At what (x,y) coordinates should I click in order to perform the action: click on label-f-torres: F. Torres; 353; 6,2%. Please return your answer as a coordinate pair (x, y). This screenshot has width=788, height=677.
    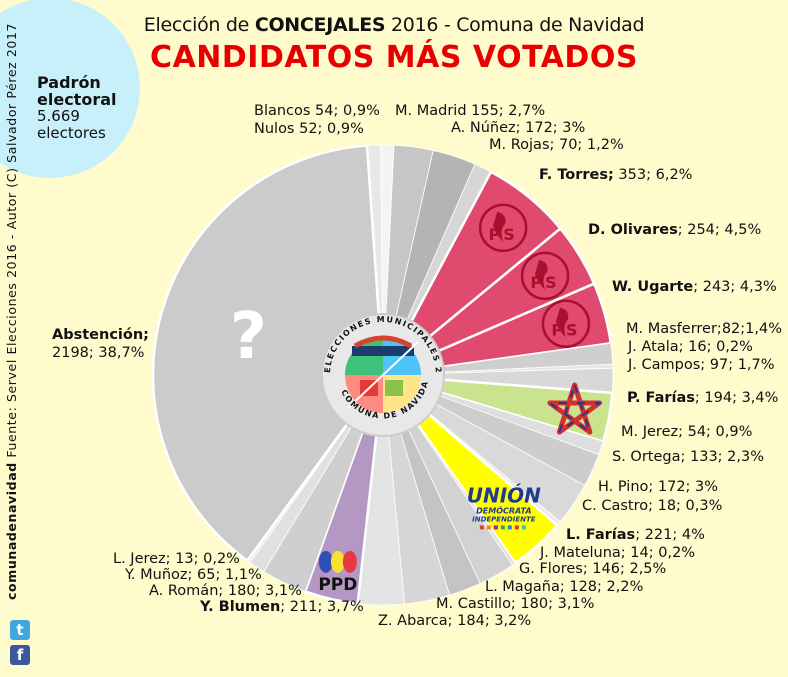
    Looking at the image, I should click on (616, 175).